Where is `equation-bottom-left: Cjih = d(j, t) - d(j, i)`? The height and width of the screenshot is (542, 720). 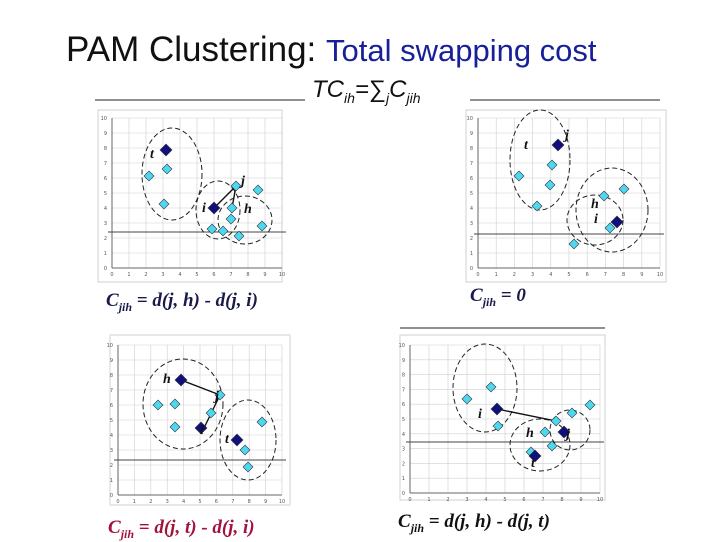 equation-bottom-left: Cjih = d(j, t) - d(j, i) is located at coordinates (181, 529).